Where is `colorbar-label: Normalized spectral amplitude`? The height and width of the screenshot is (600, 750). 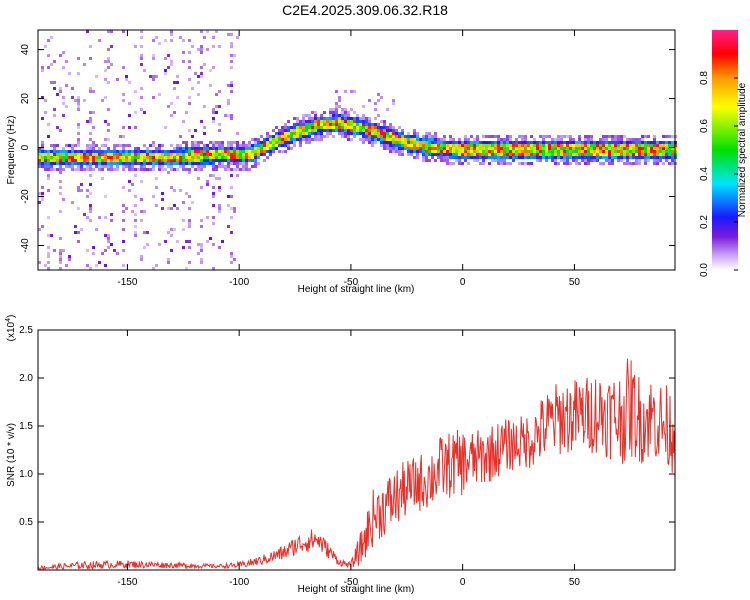 colorbar-label: Normalized spectral amplitude is located at coordinates (742, 149).